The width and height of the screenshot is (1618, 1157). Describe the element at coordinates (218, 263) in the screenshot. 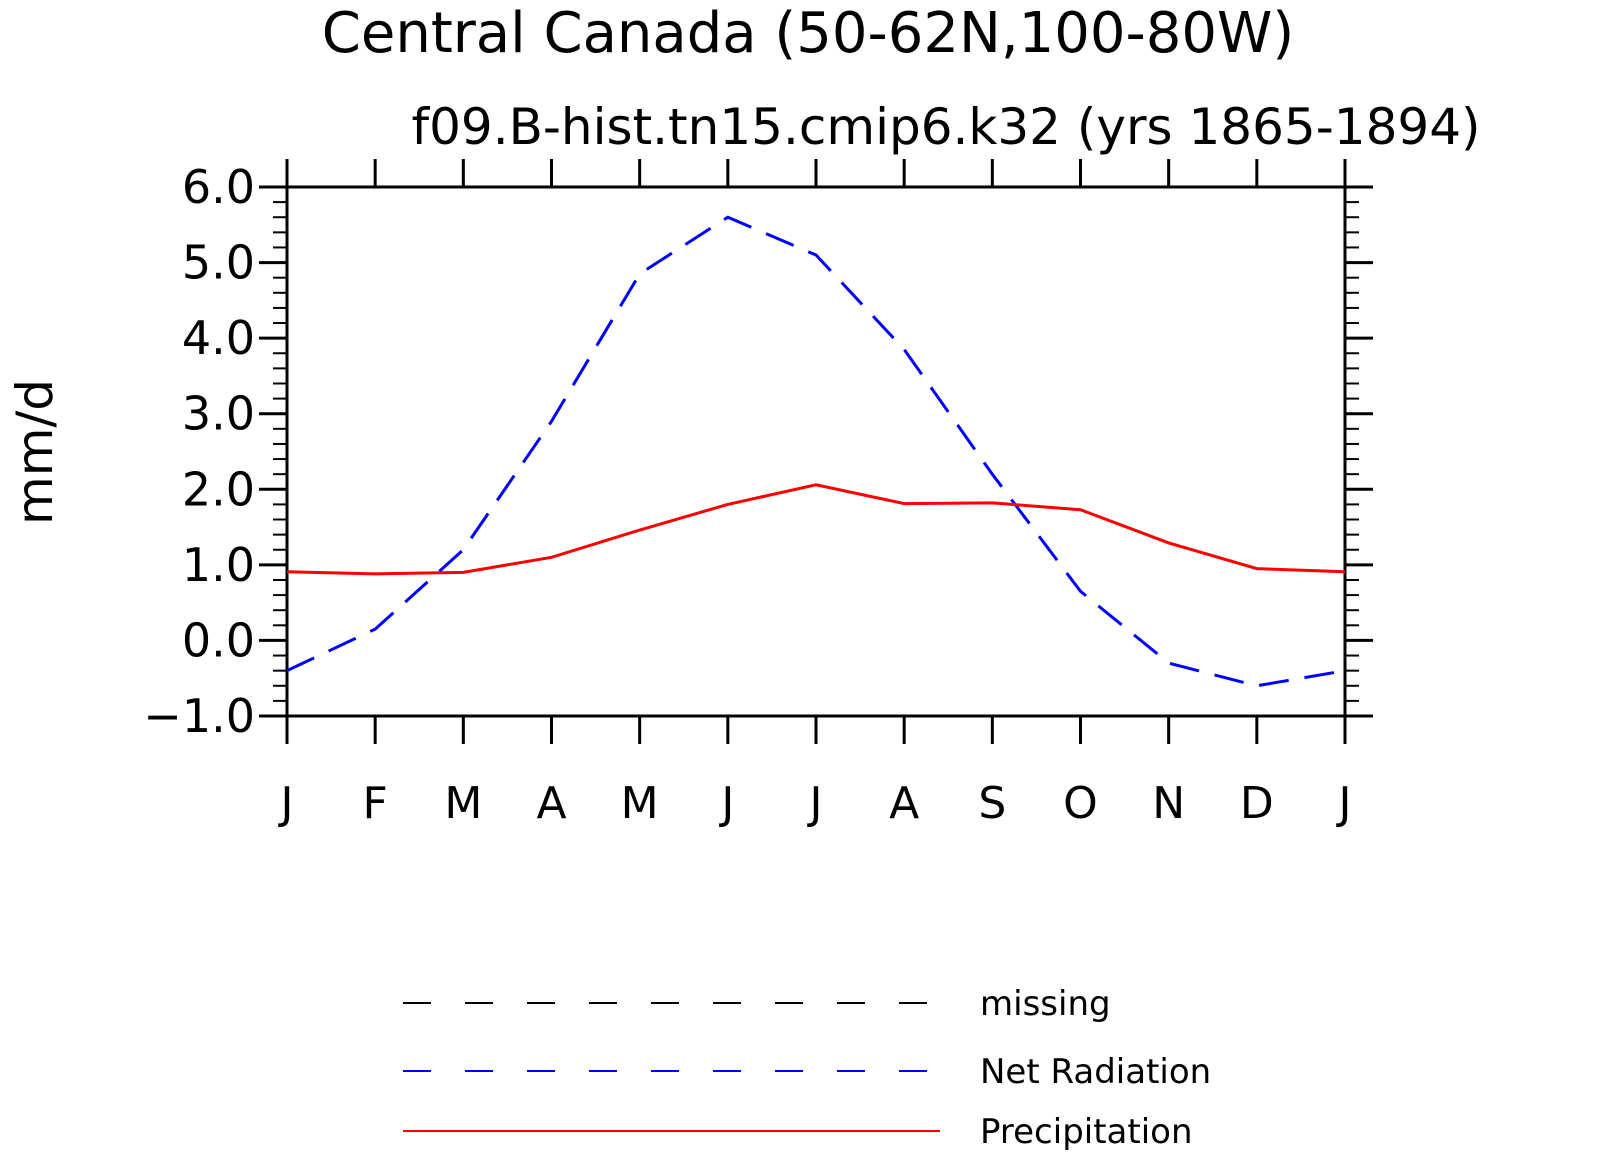

I see `y-tick-label: 5.0` at that location.